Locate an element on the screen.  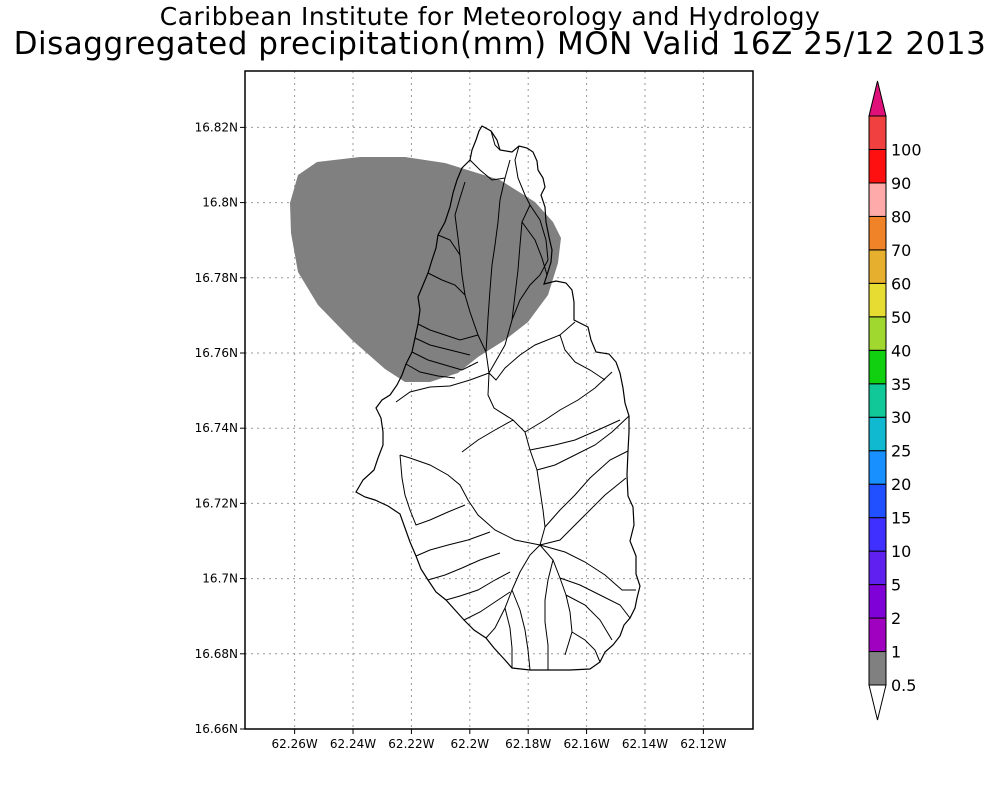
precipitation-shaded-area is located at coordinates (425, 269).